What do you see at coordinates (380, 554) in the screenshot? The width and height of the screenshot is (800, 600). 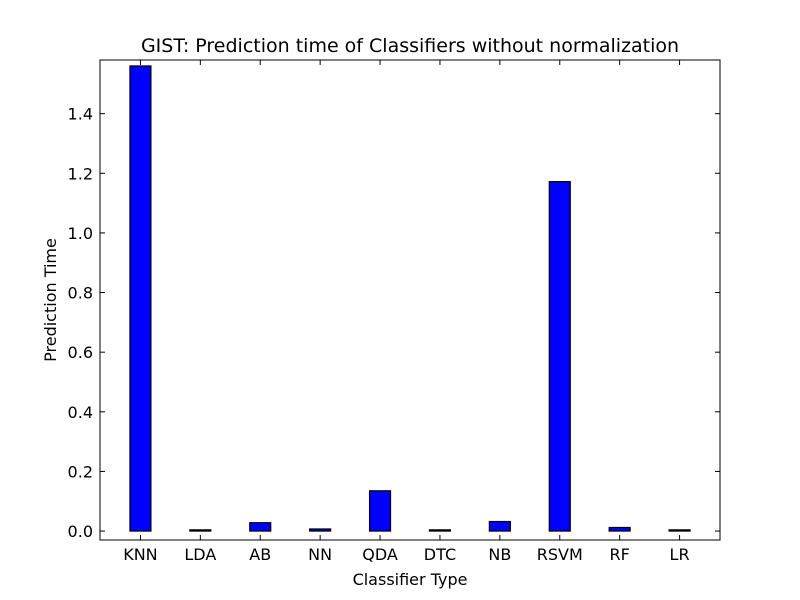 I see `x-tick-label: QDA` at bounding box center [380, 554].